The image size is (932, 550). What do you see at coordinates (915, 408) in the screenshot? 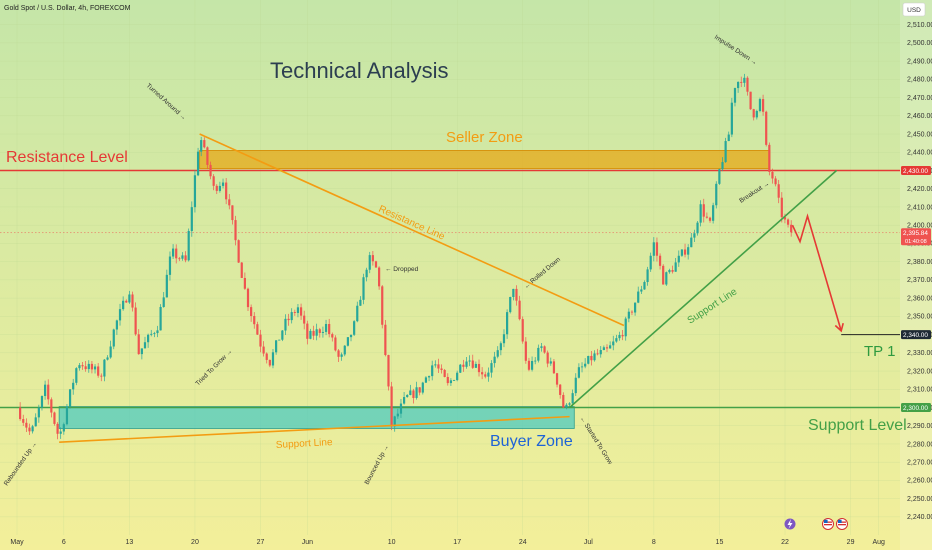
I see `price-badge-text: 2,300.00` at bounding box center [915, 408].